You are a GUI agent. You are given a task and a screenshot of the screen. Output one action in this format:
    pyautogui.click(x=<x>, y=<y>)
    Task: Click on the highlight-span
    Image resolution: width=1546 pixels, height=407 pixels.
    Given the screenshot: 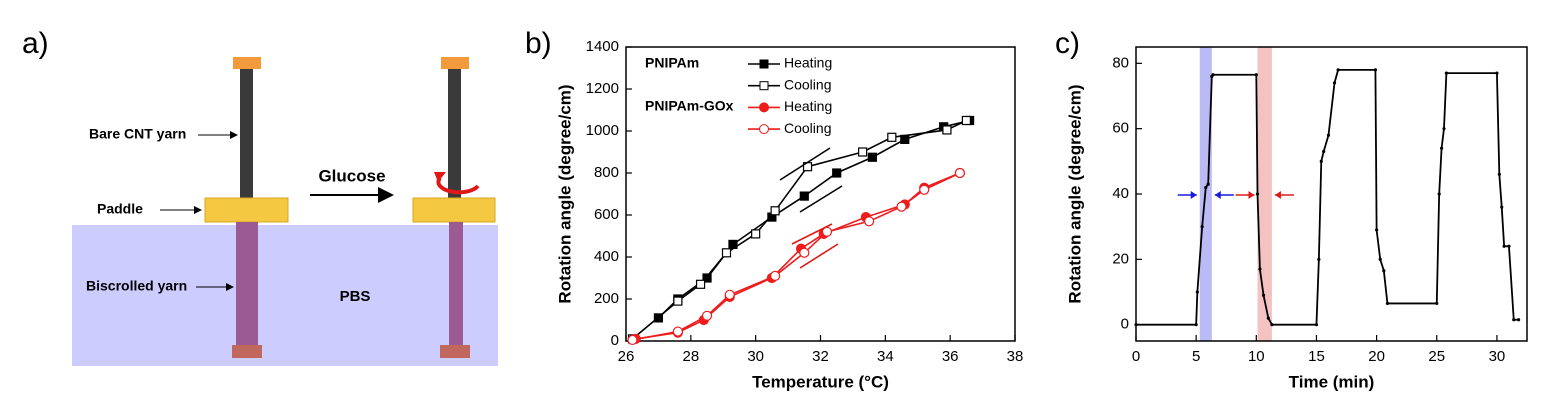 What is the action you would take?
    pyautogui.click(x=1264, y=194)
    